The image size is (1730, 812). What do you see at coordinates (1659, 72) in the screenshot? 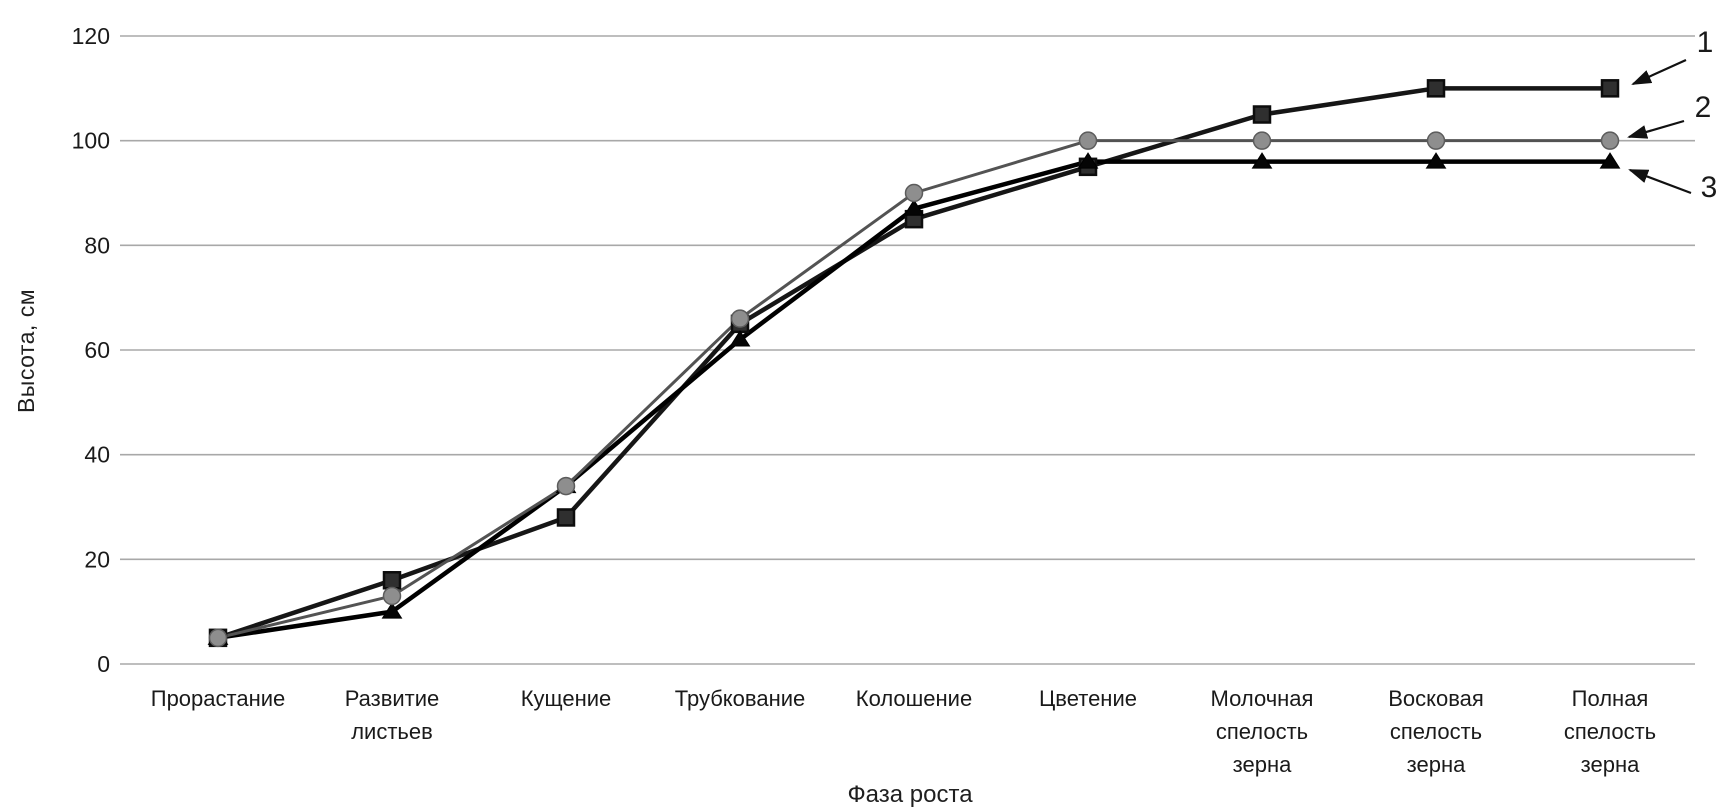
I see `series-1-callout-arrow` at bounding box center [1659, 72].